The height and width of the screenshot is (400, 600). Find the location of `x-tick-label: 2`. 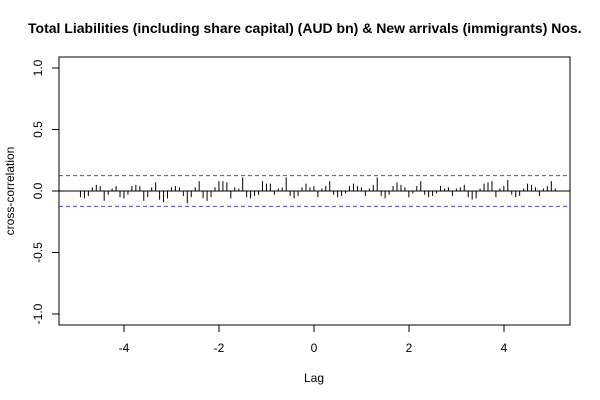

x-tick-label: 2 is located at coordinates (409, 348).